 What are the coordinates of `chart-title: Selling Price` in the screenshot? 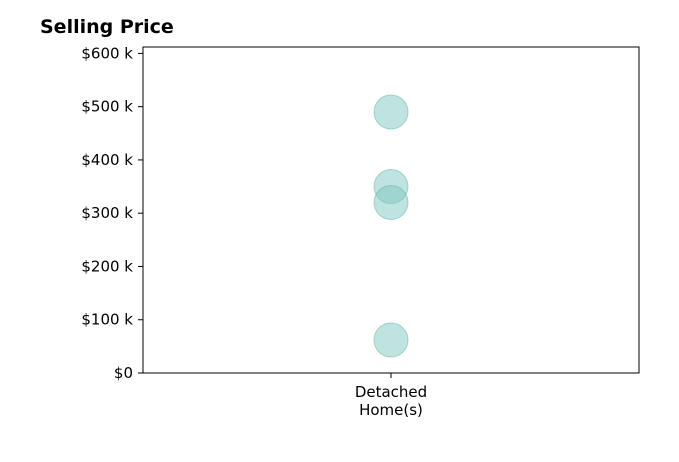 It's located at (107, 27).